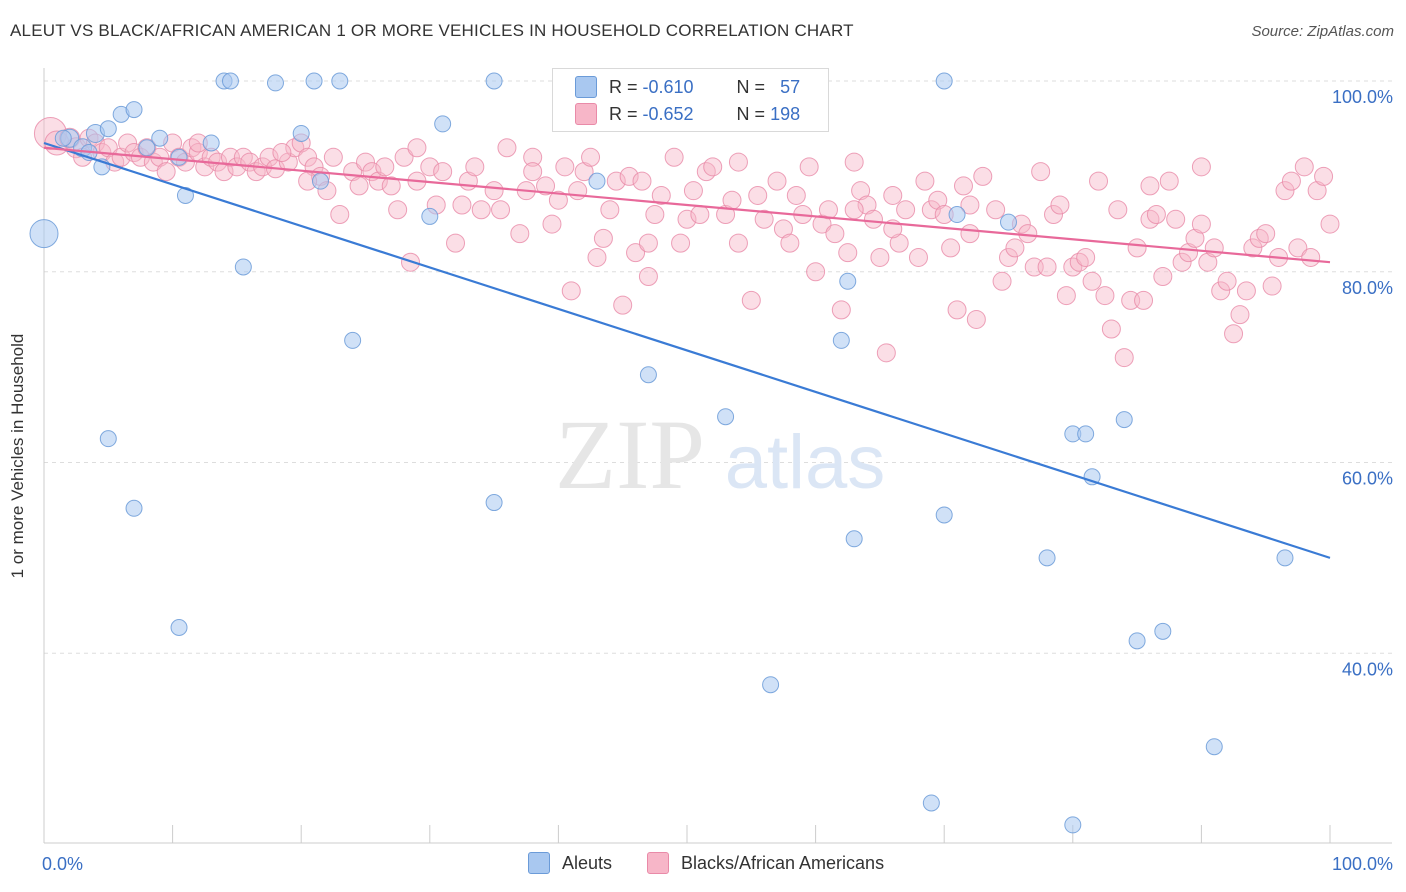 This screenshot has height=892, width=1406. I want to click on legend-item-black: Blacks/African Americans, so click(765, 863).